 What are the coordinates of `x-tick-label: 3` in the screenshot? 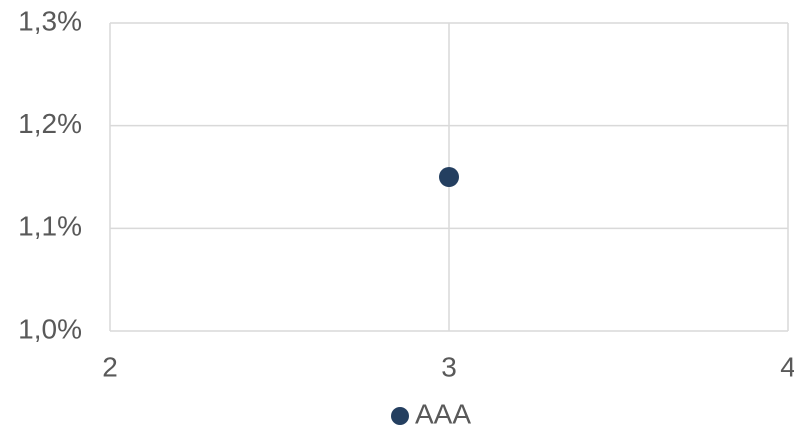 It's located at (449, 366).